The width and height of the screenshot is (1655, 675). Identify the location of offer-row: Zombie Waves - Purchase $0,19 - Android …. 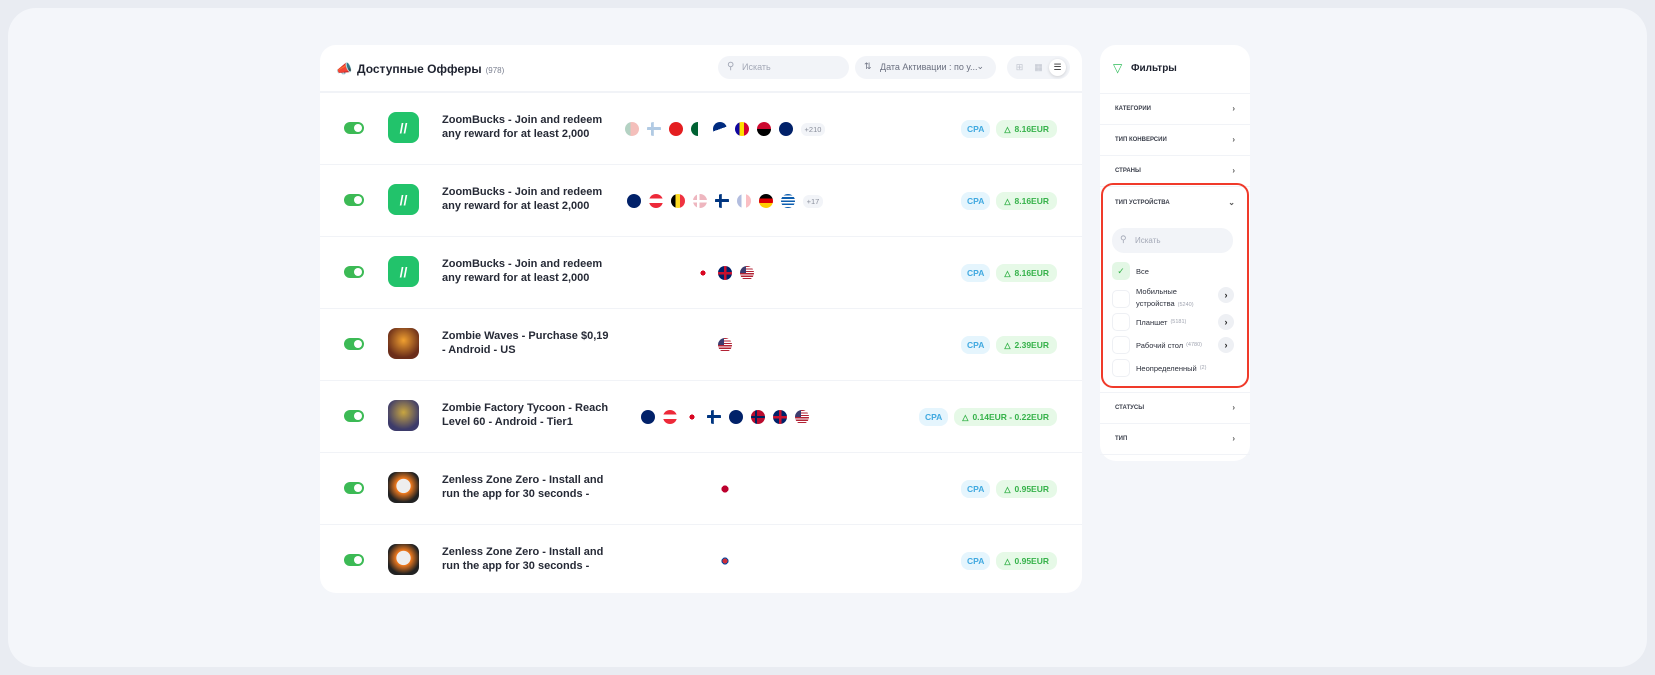
(701, 345).